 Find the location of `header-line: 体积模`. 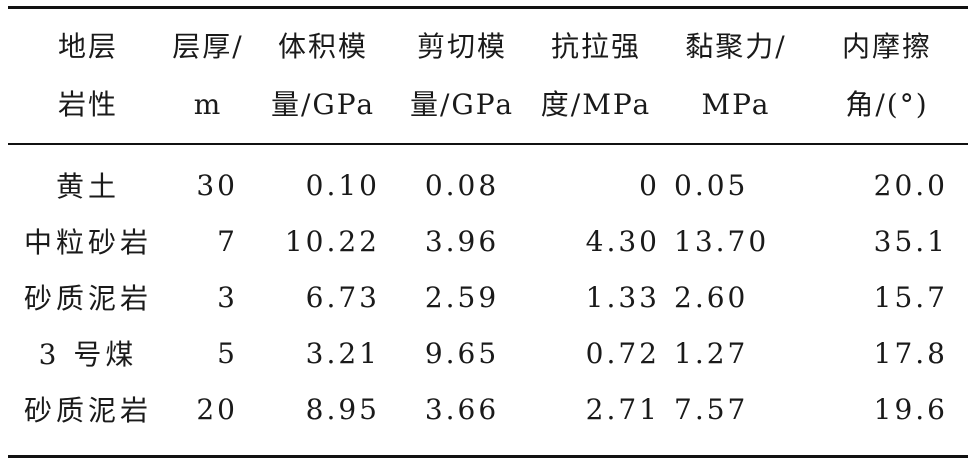

header-line: 体积模 is located at coordinates (322, 46).